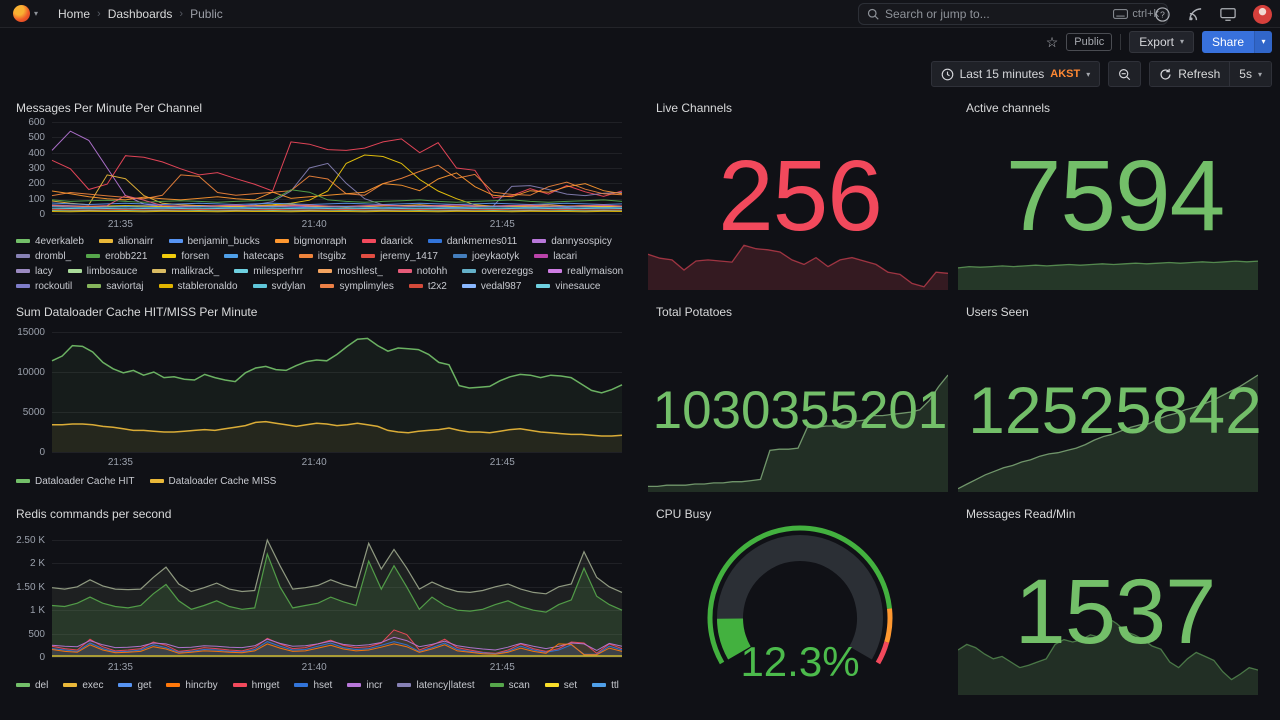 Image resolution: width=1280 pixels, height=720 pixels. Describe the element at coordinates (1263, 41) in the screenshot. I see `share-dropdown: ▾` at that location.